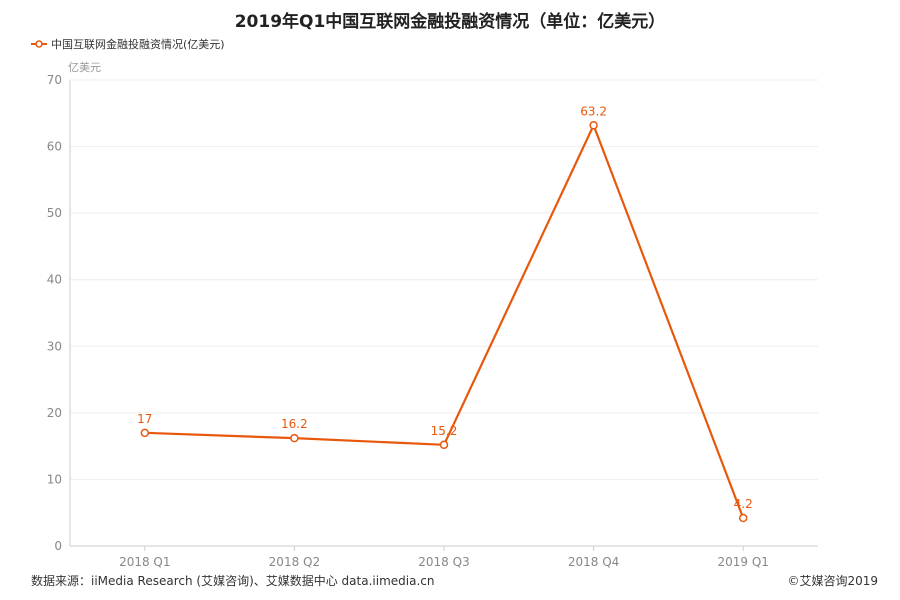  I want to click on legend-line-marker-icon, so click(39, 44).